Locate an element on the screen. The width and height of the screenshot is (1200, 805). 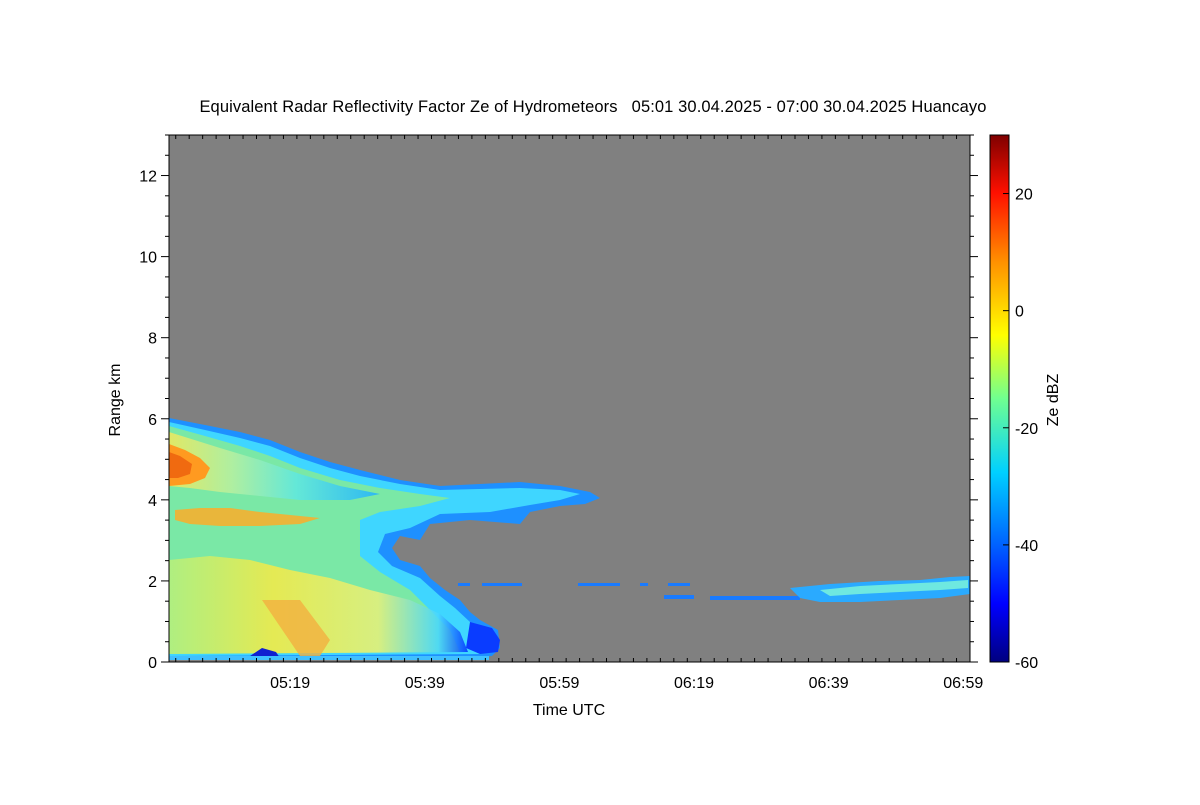
echo-core-inner is located at coordinates (180, 465).